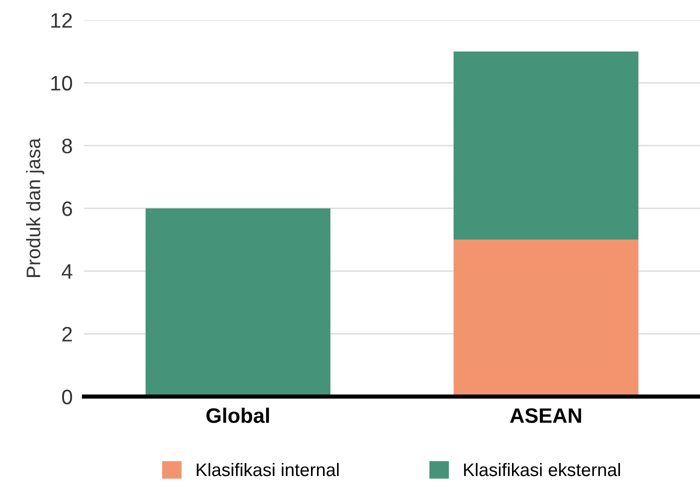 The width and height of the screenshot is (700, 502). I want to click on y-tick-label: 6, so click(67, 208).